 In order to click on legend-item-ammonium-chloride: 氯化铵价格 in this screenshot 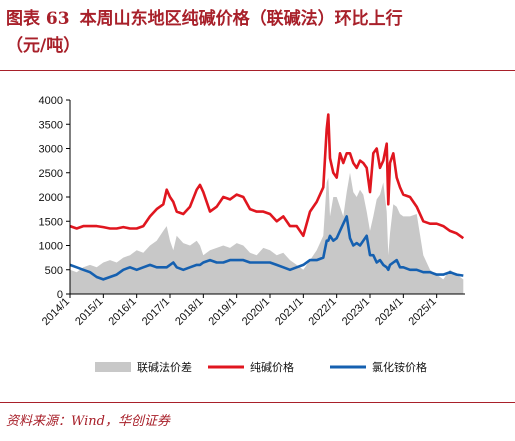, I will do `click(399, 367)`.